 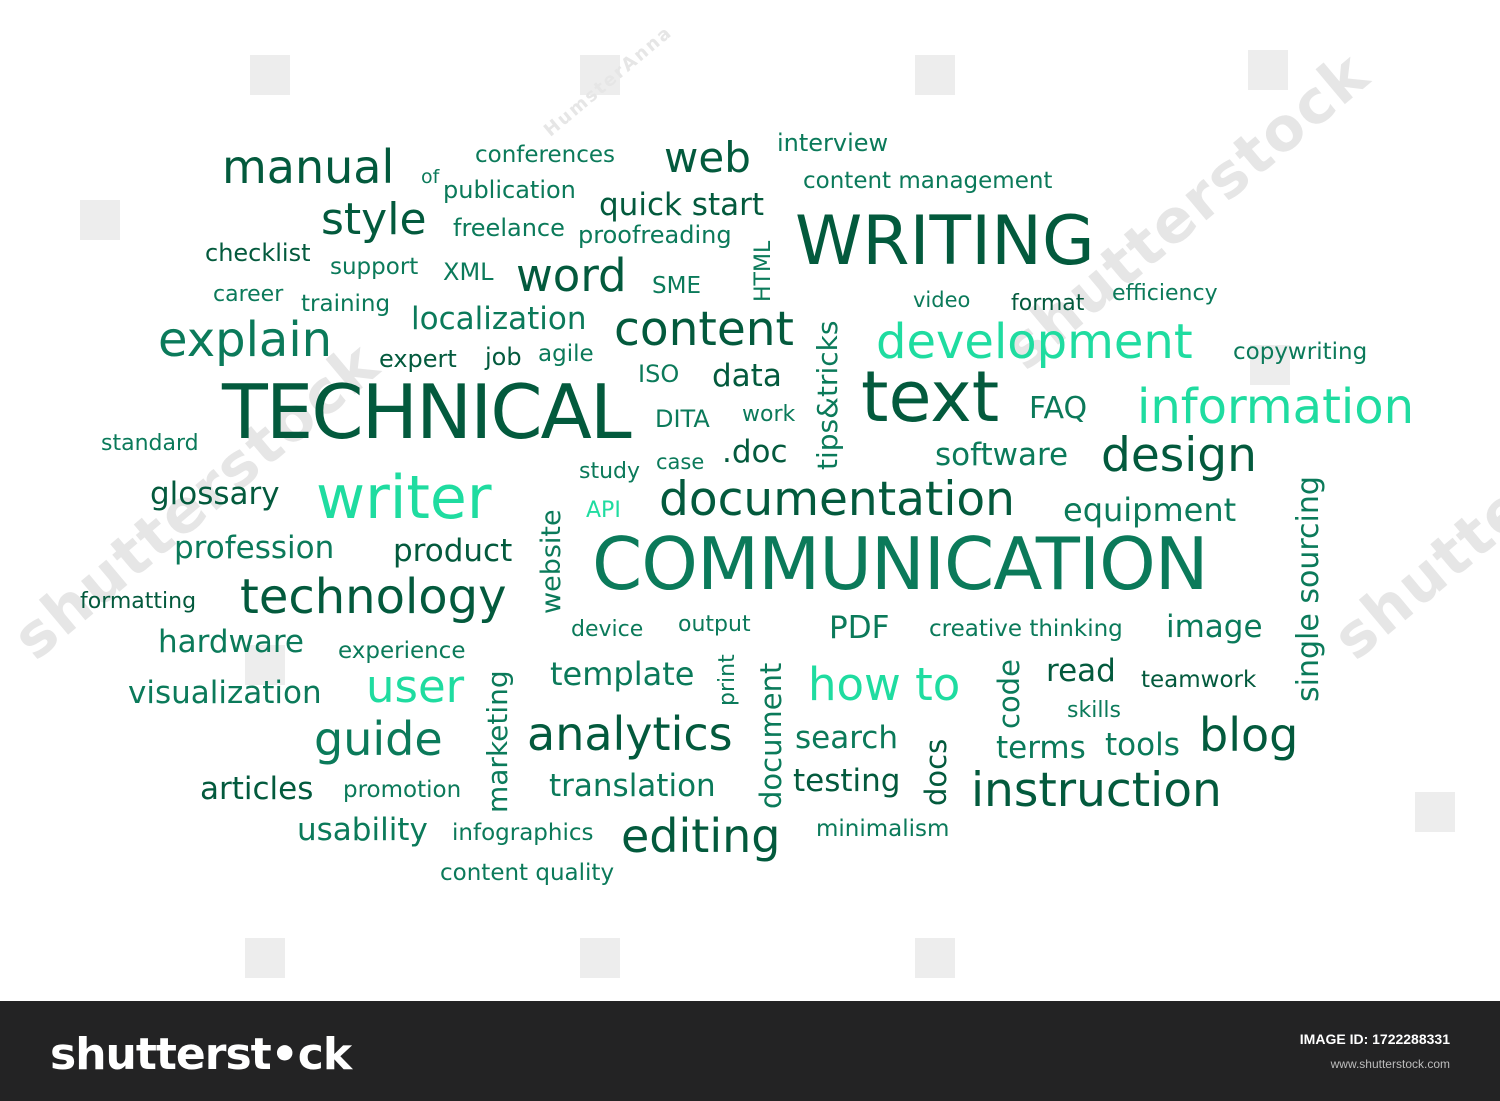 What do you see at coordinates (680, 462) in the screenshot?
I see `cloud-word: case` at bounding box center [680, 462].